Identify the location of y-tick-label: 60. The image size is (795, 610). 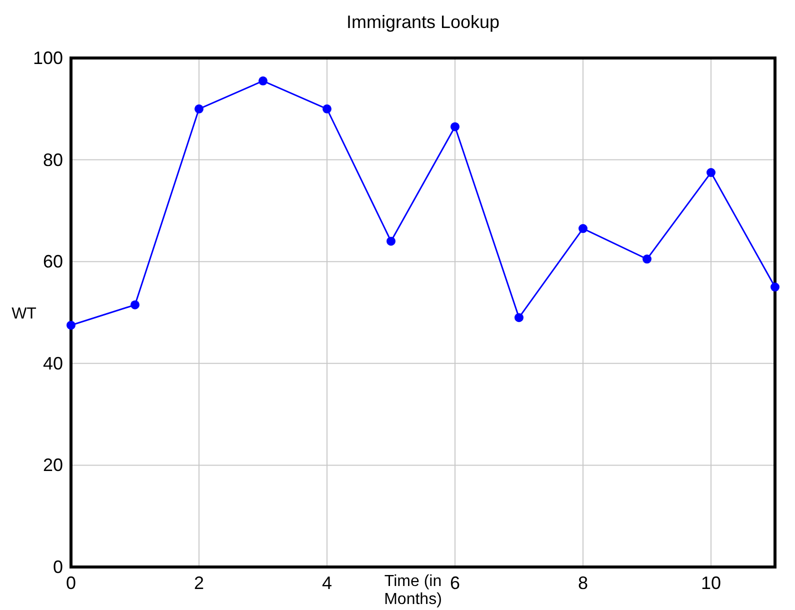
(52, 262).